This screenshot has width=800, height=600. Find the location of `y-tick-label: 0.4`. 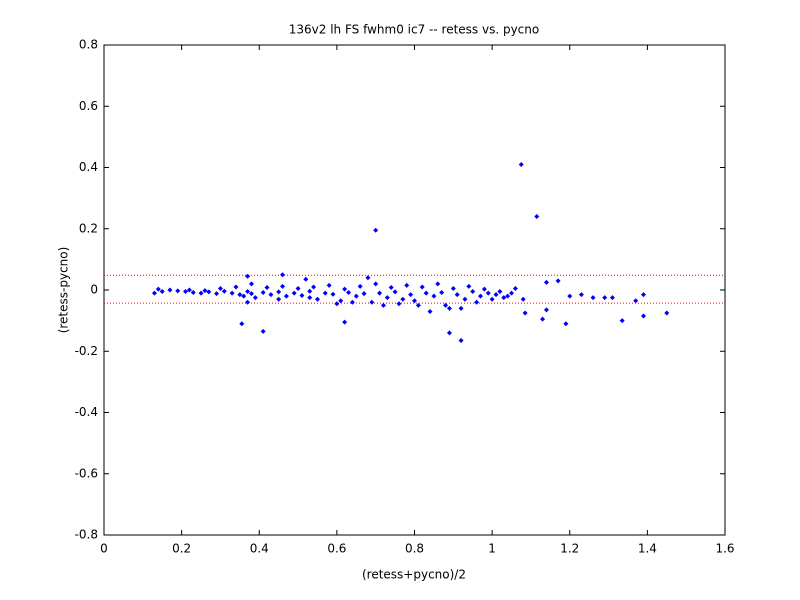

y-tick-label: 0.4 is located at coordinates (88, 167).